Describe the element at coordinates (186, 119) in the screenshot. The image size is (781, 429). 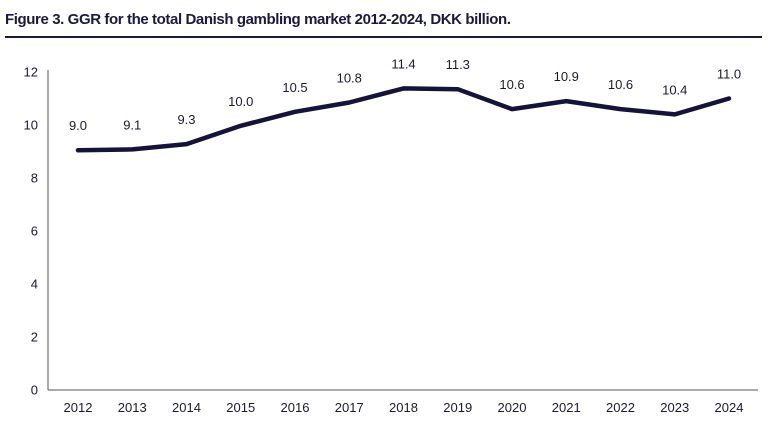
I see `data-label: 9.3` at that location.